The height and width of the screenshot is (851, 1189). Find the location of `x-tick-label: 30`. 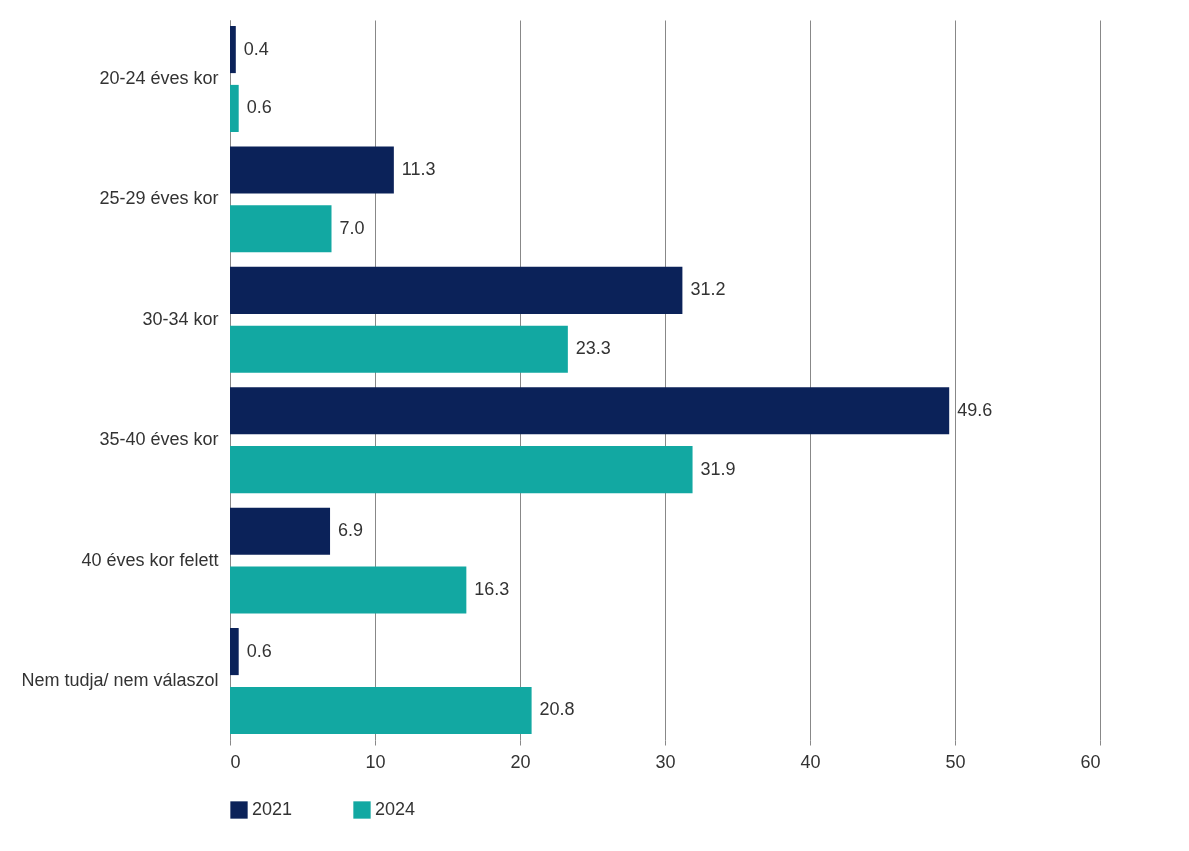

x-tick-label: 30 is located at coordinates (665, 761).